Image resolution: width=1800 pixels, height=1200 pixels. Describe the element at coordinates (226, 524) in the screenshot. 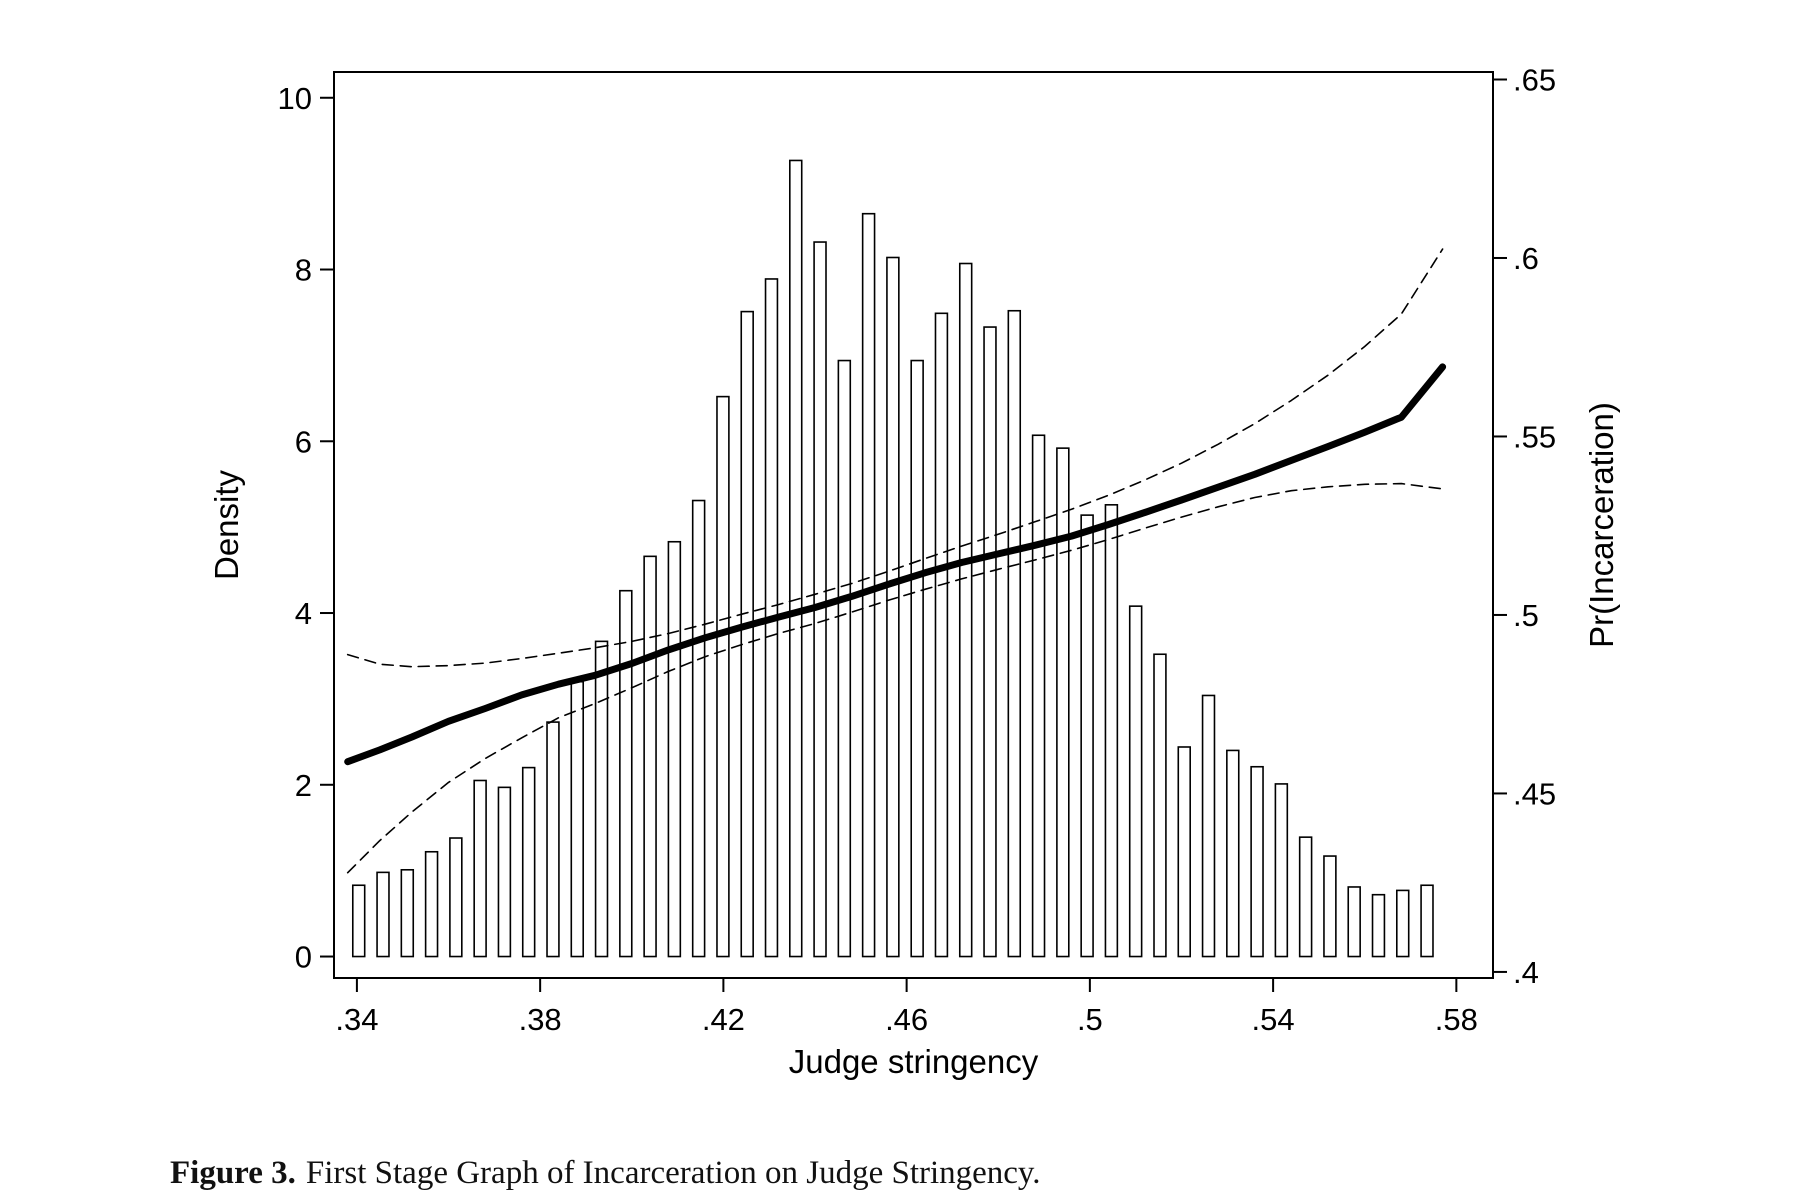

I see `y-axis-label: Density` at that location.